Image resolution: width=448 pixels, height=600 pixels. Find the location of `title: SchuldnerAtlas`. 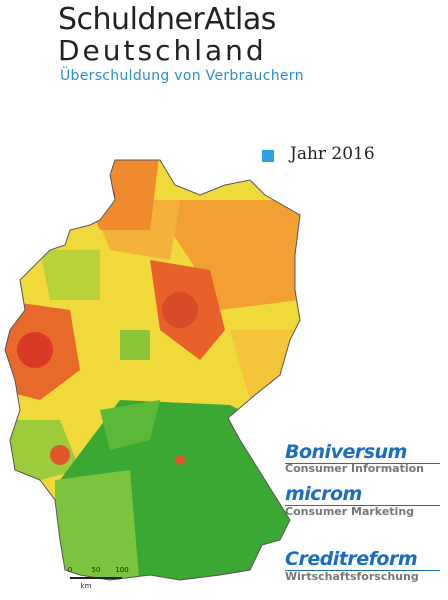

title: SchuldnerAtlas is located at coordinates (167, 19).